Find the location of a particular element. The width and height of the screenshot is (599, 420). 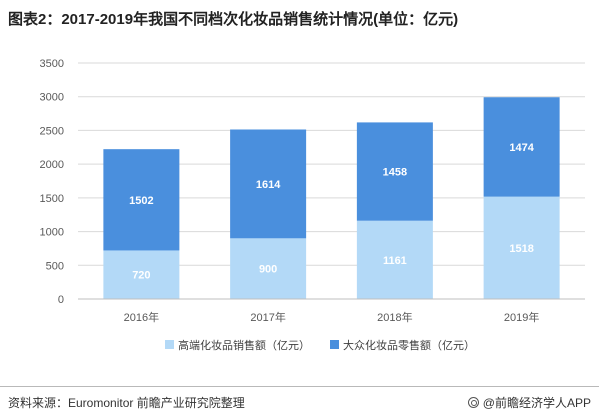

y-tick-label: 1500 is located at coordinates (52, 199).